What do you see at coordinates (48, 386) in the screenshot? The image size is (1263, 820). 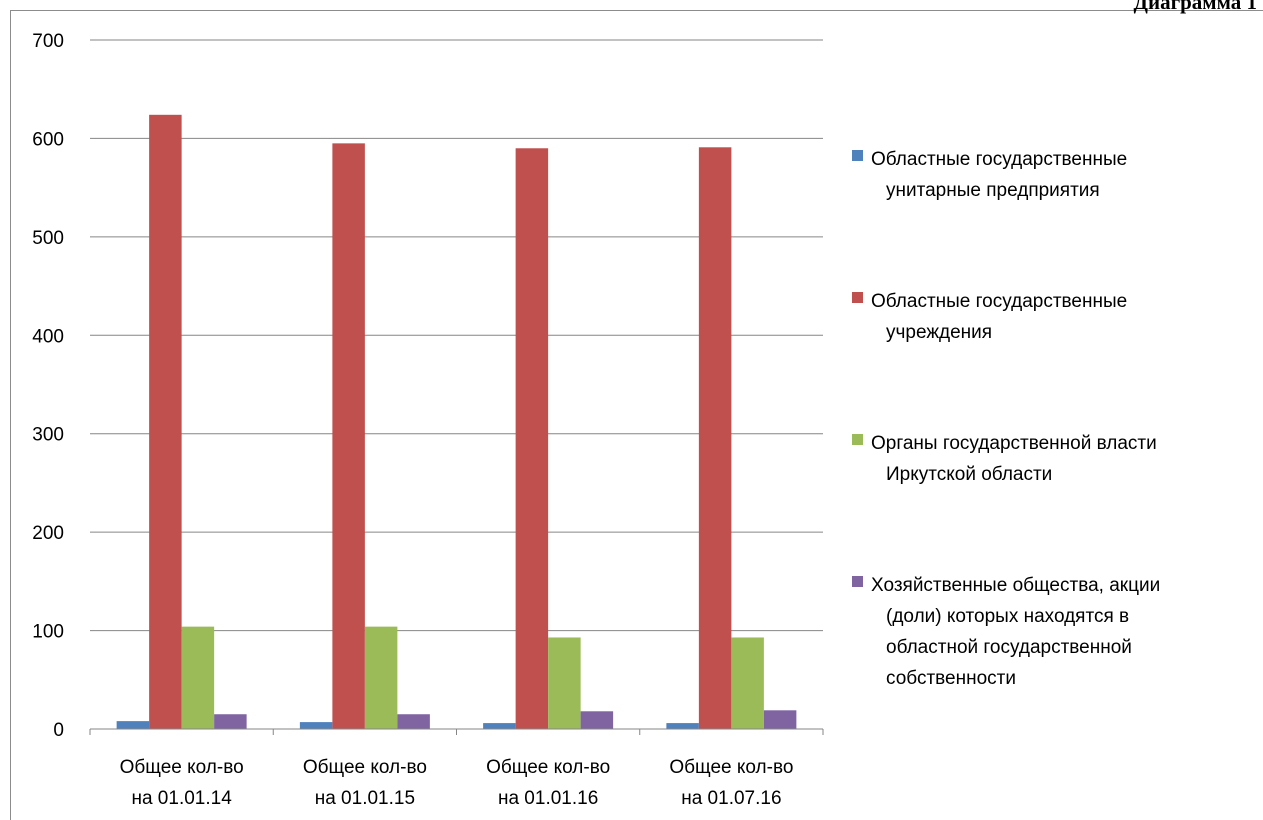 I see `y-axis-tick-labels: 0 100 200 300 400 500 600 700` at bounding box center [48, 386].